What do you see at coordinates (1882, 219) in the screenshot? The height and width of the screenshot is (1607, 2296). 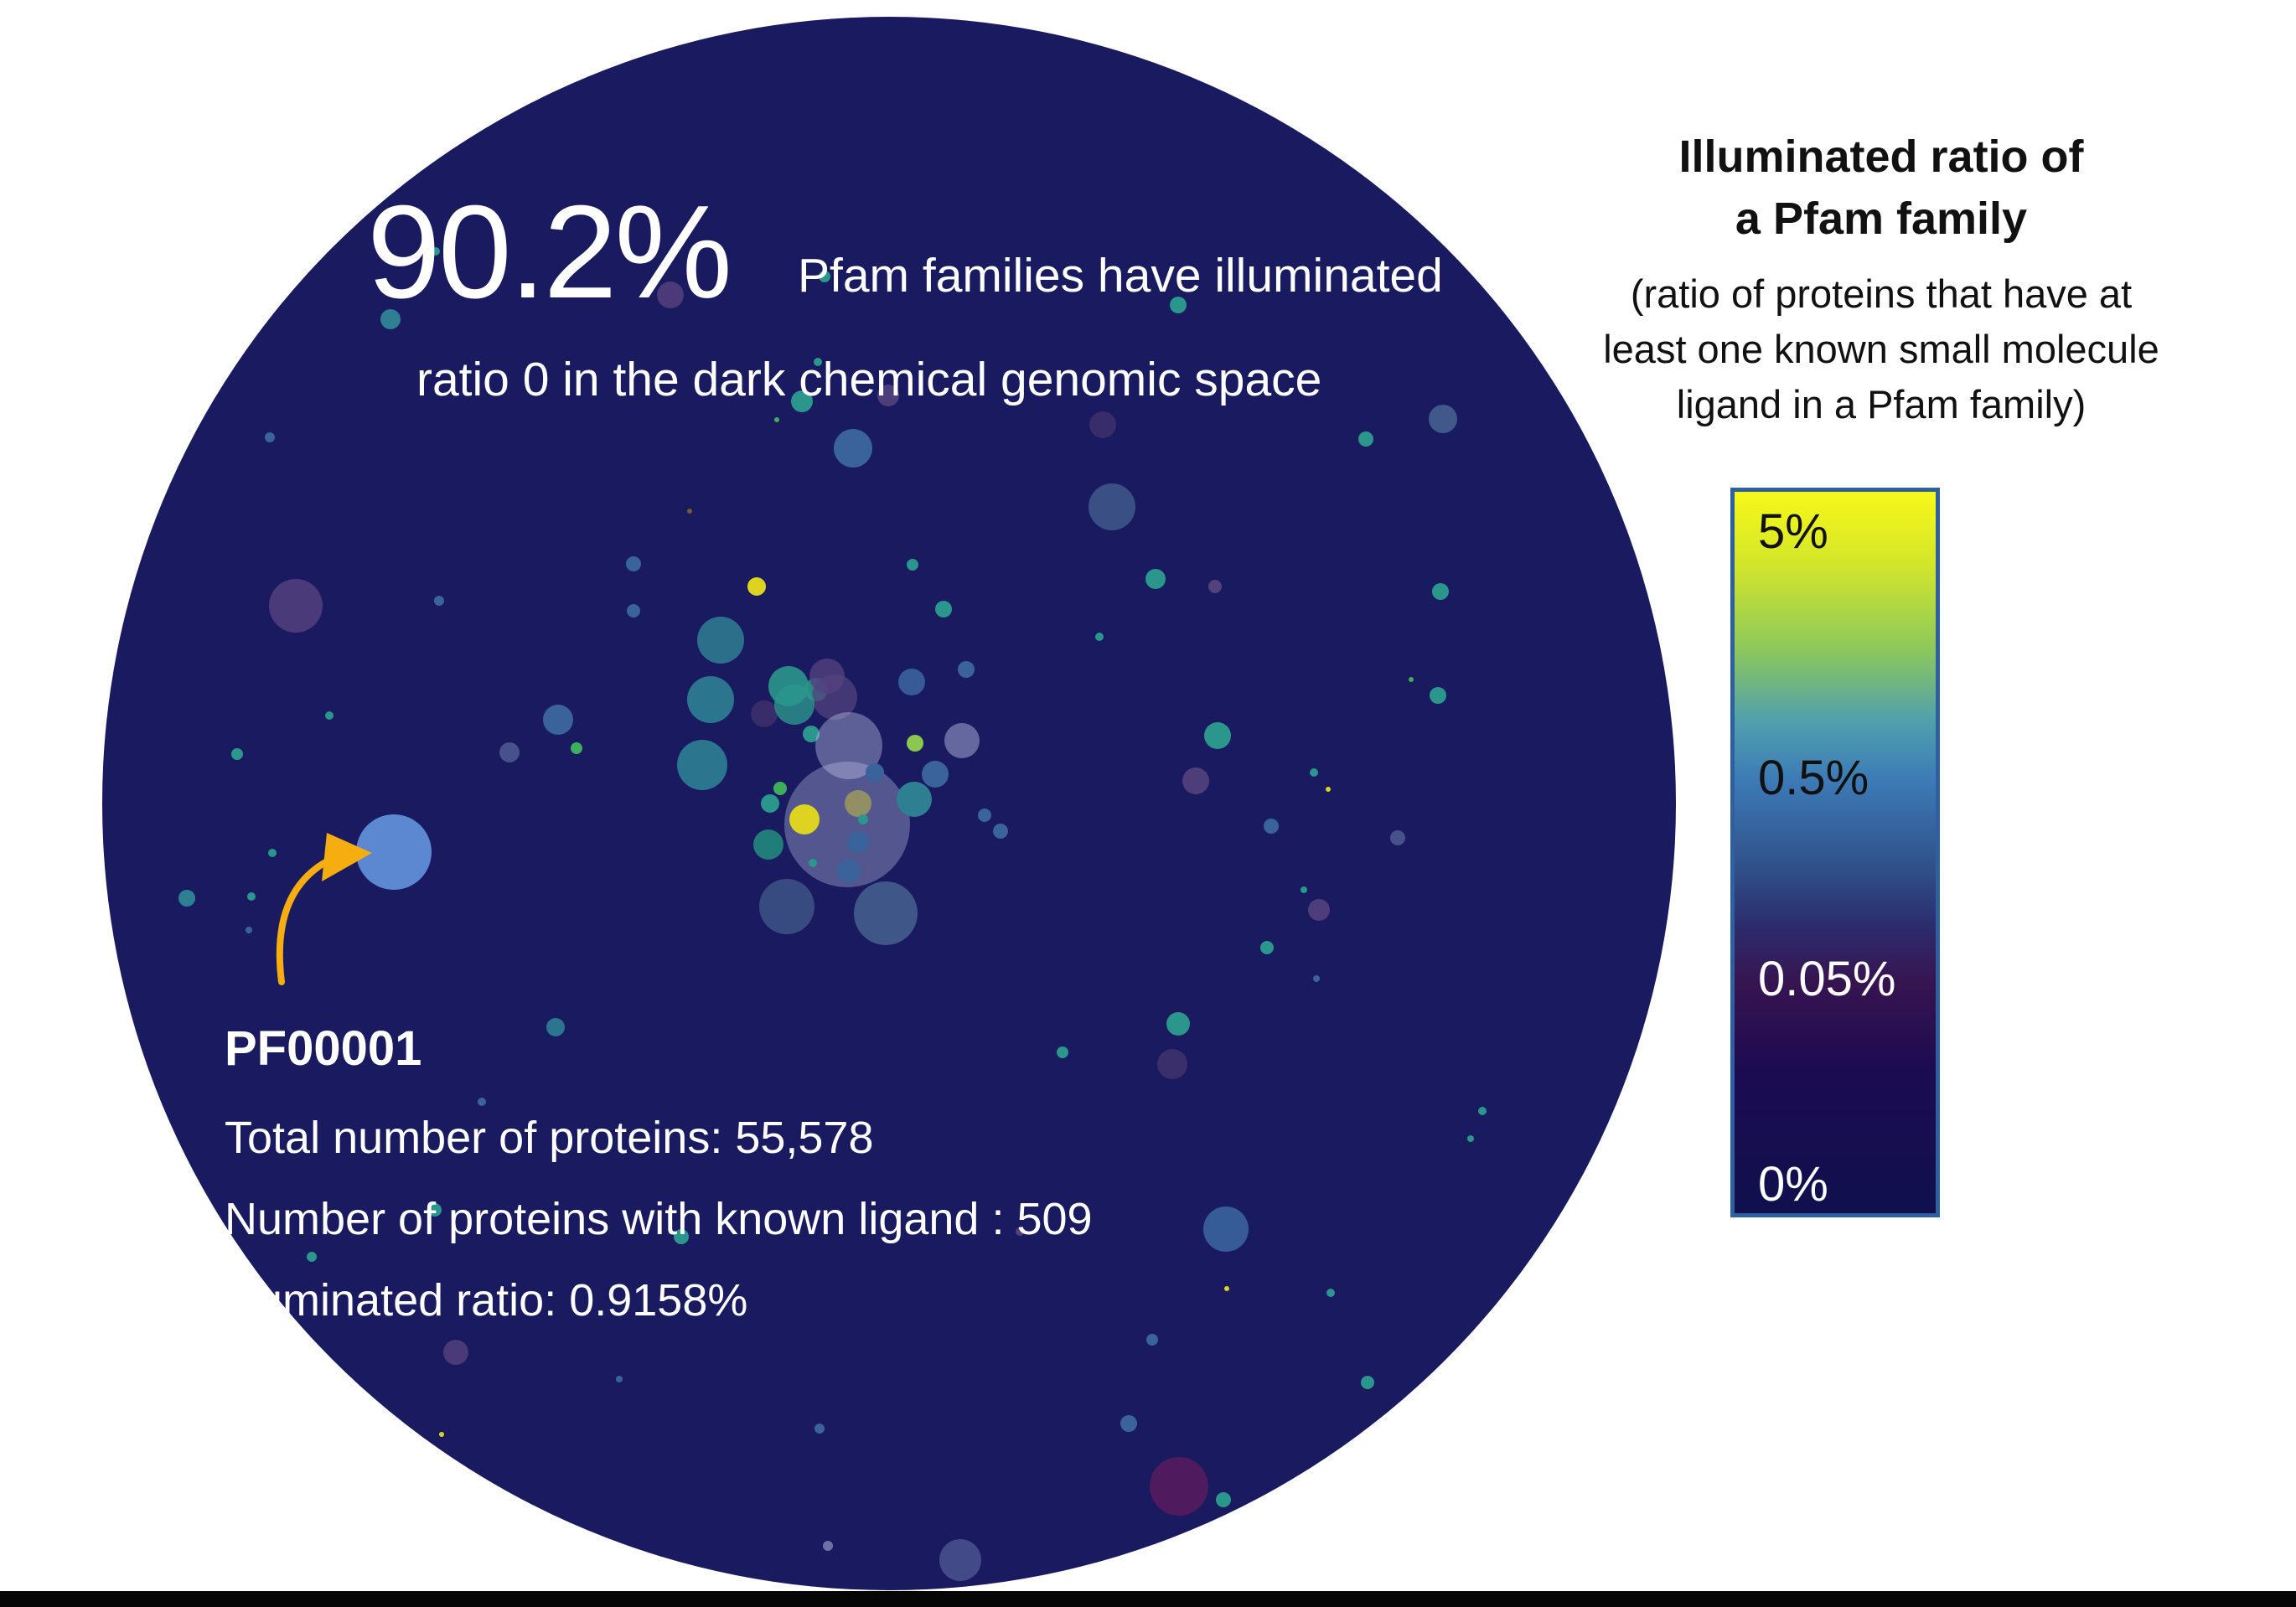 I see `legend-title-line2: a Pfam family` at bounding box center [1882, 219].